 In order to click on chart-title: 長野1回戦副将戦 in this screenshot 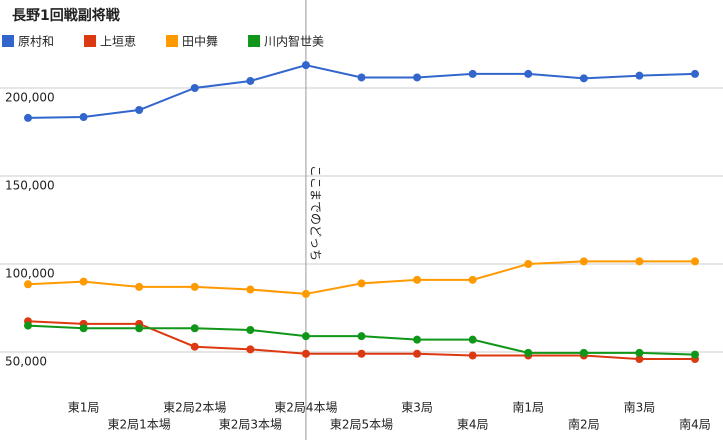, I will do `click(66, 15)`.